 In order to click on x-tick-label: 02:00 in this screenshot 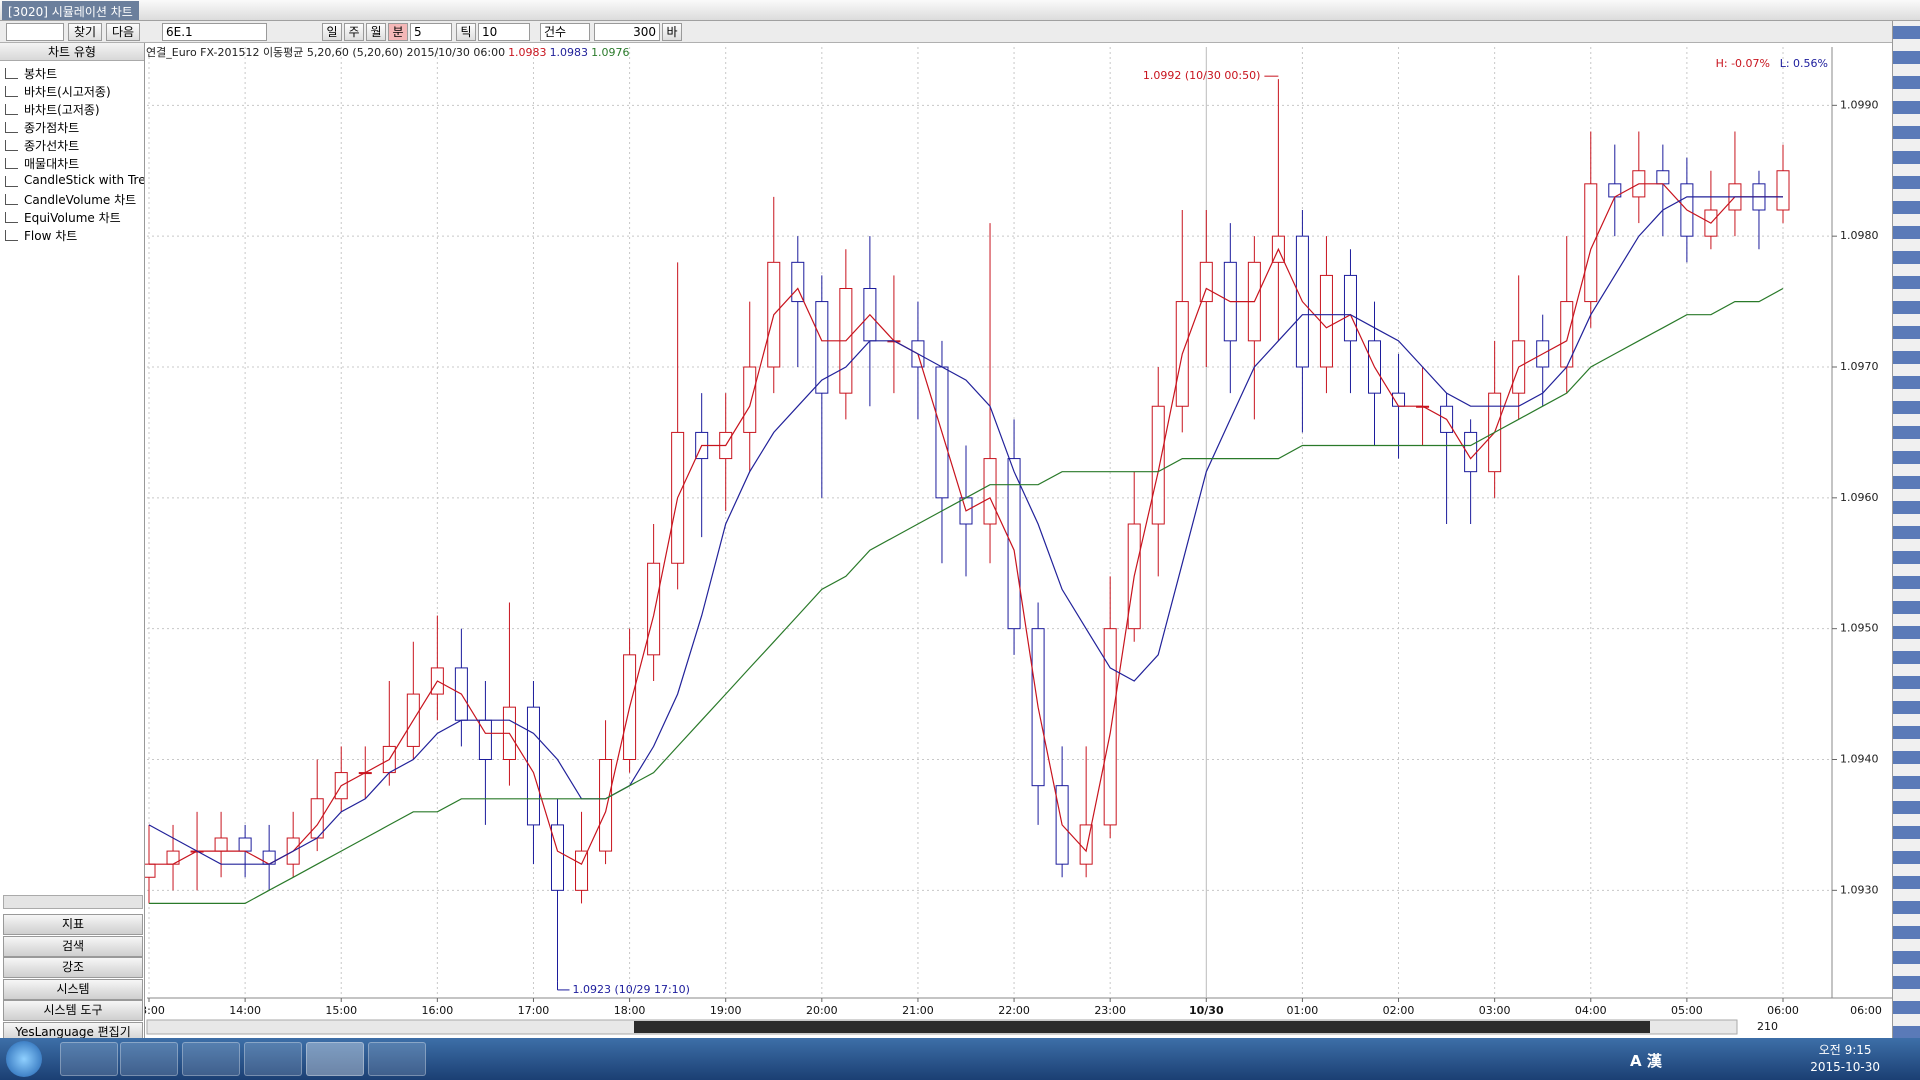, I will do `click(1399, 1010)`.